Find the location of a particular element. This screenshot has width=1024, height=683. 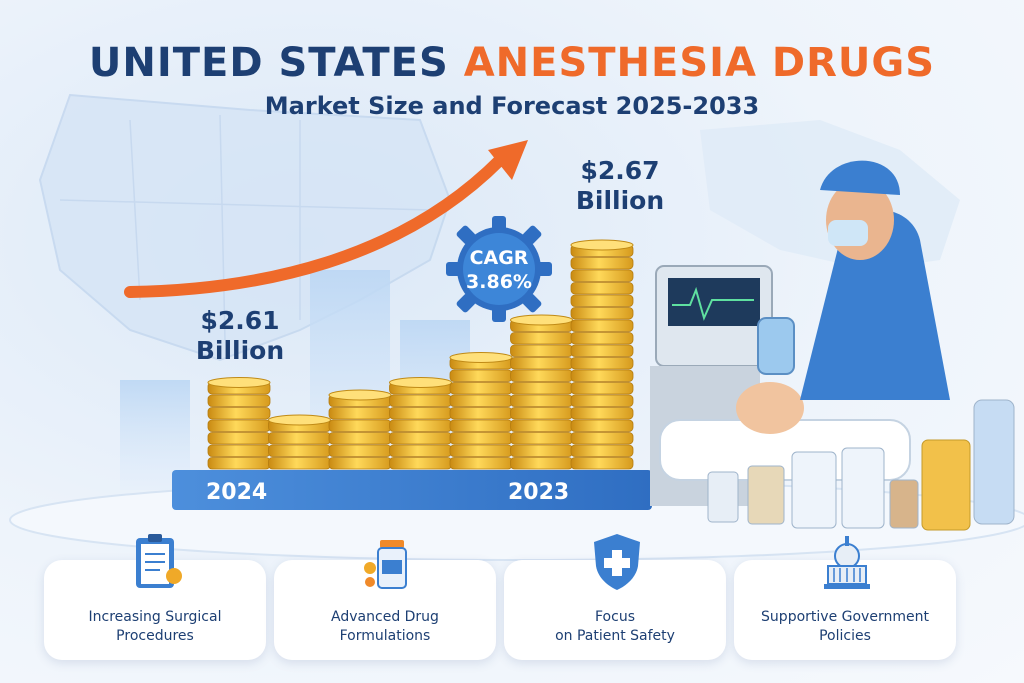

card-3-line-2: on Patient Safety is located at coordinates (615, 636).